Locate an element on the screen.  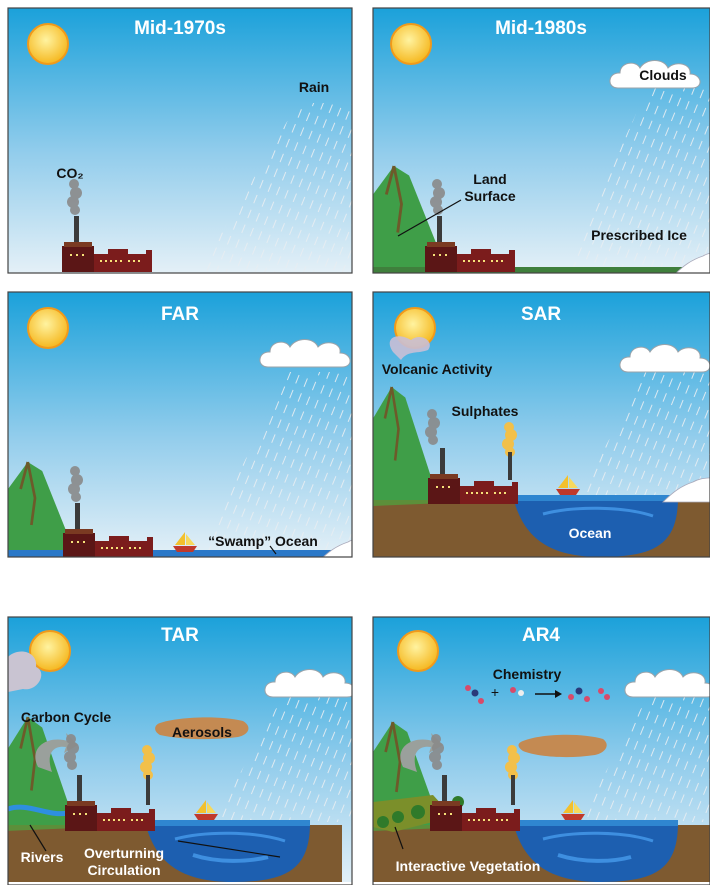
label: Aerosols is located at coordinates (202, 732).